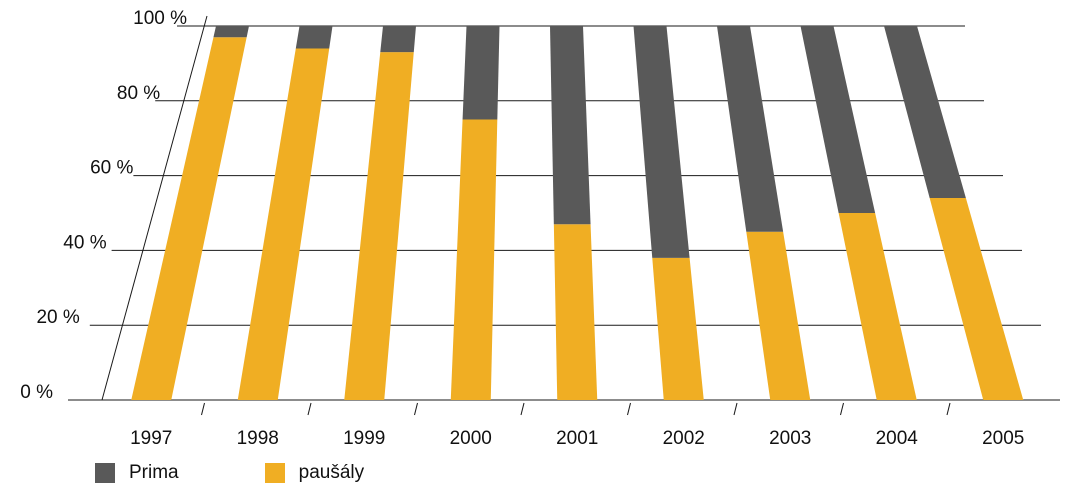  I want to click on x-tick-label: 2000, so click(471, 438).